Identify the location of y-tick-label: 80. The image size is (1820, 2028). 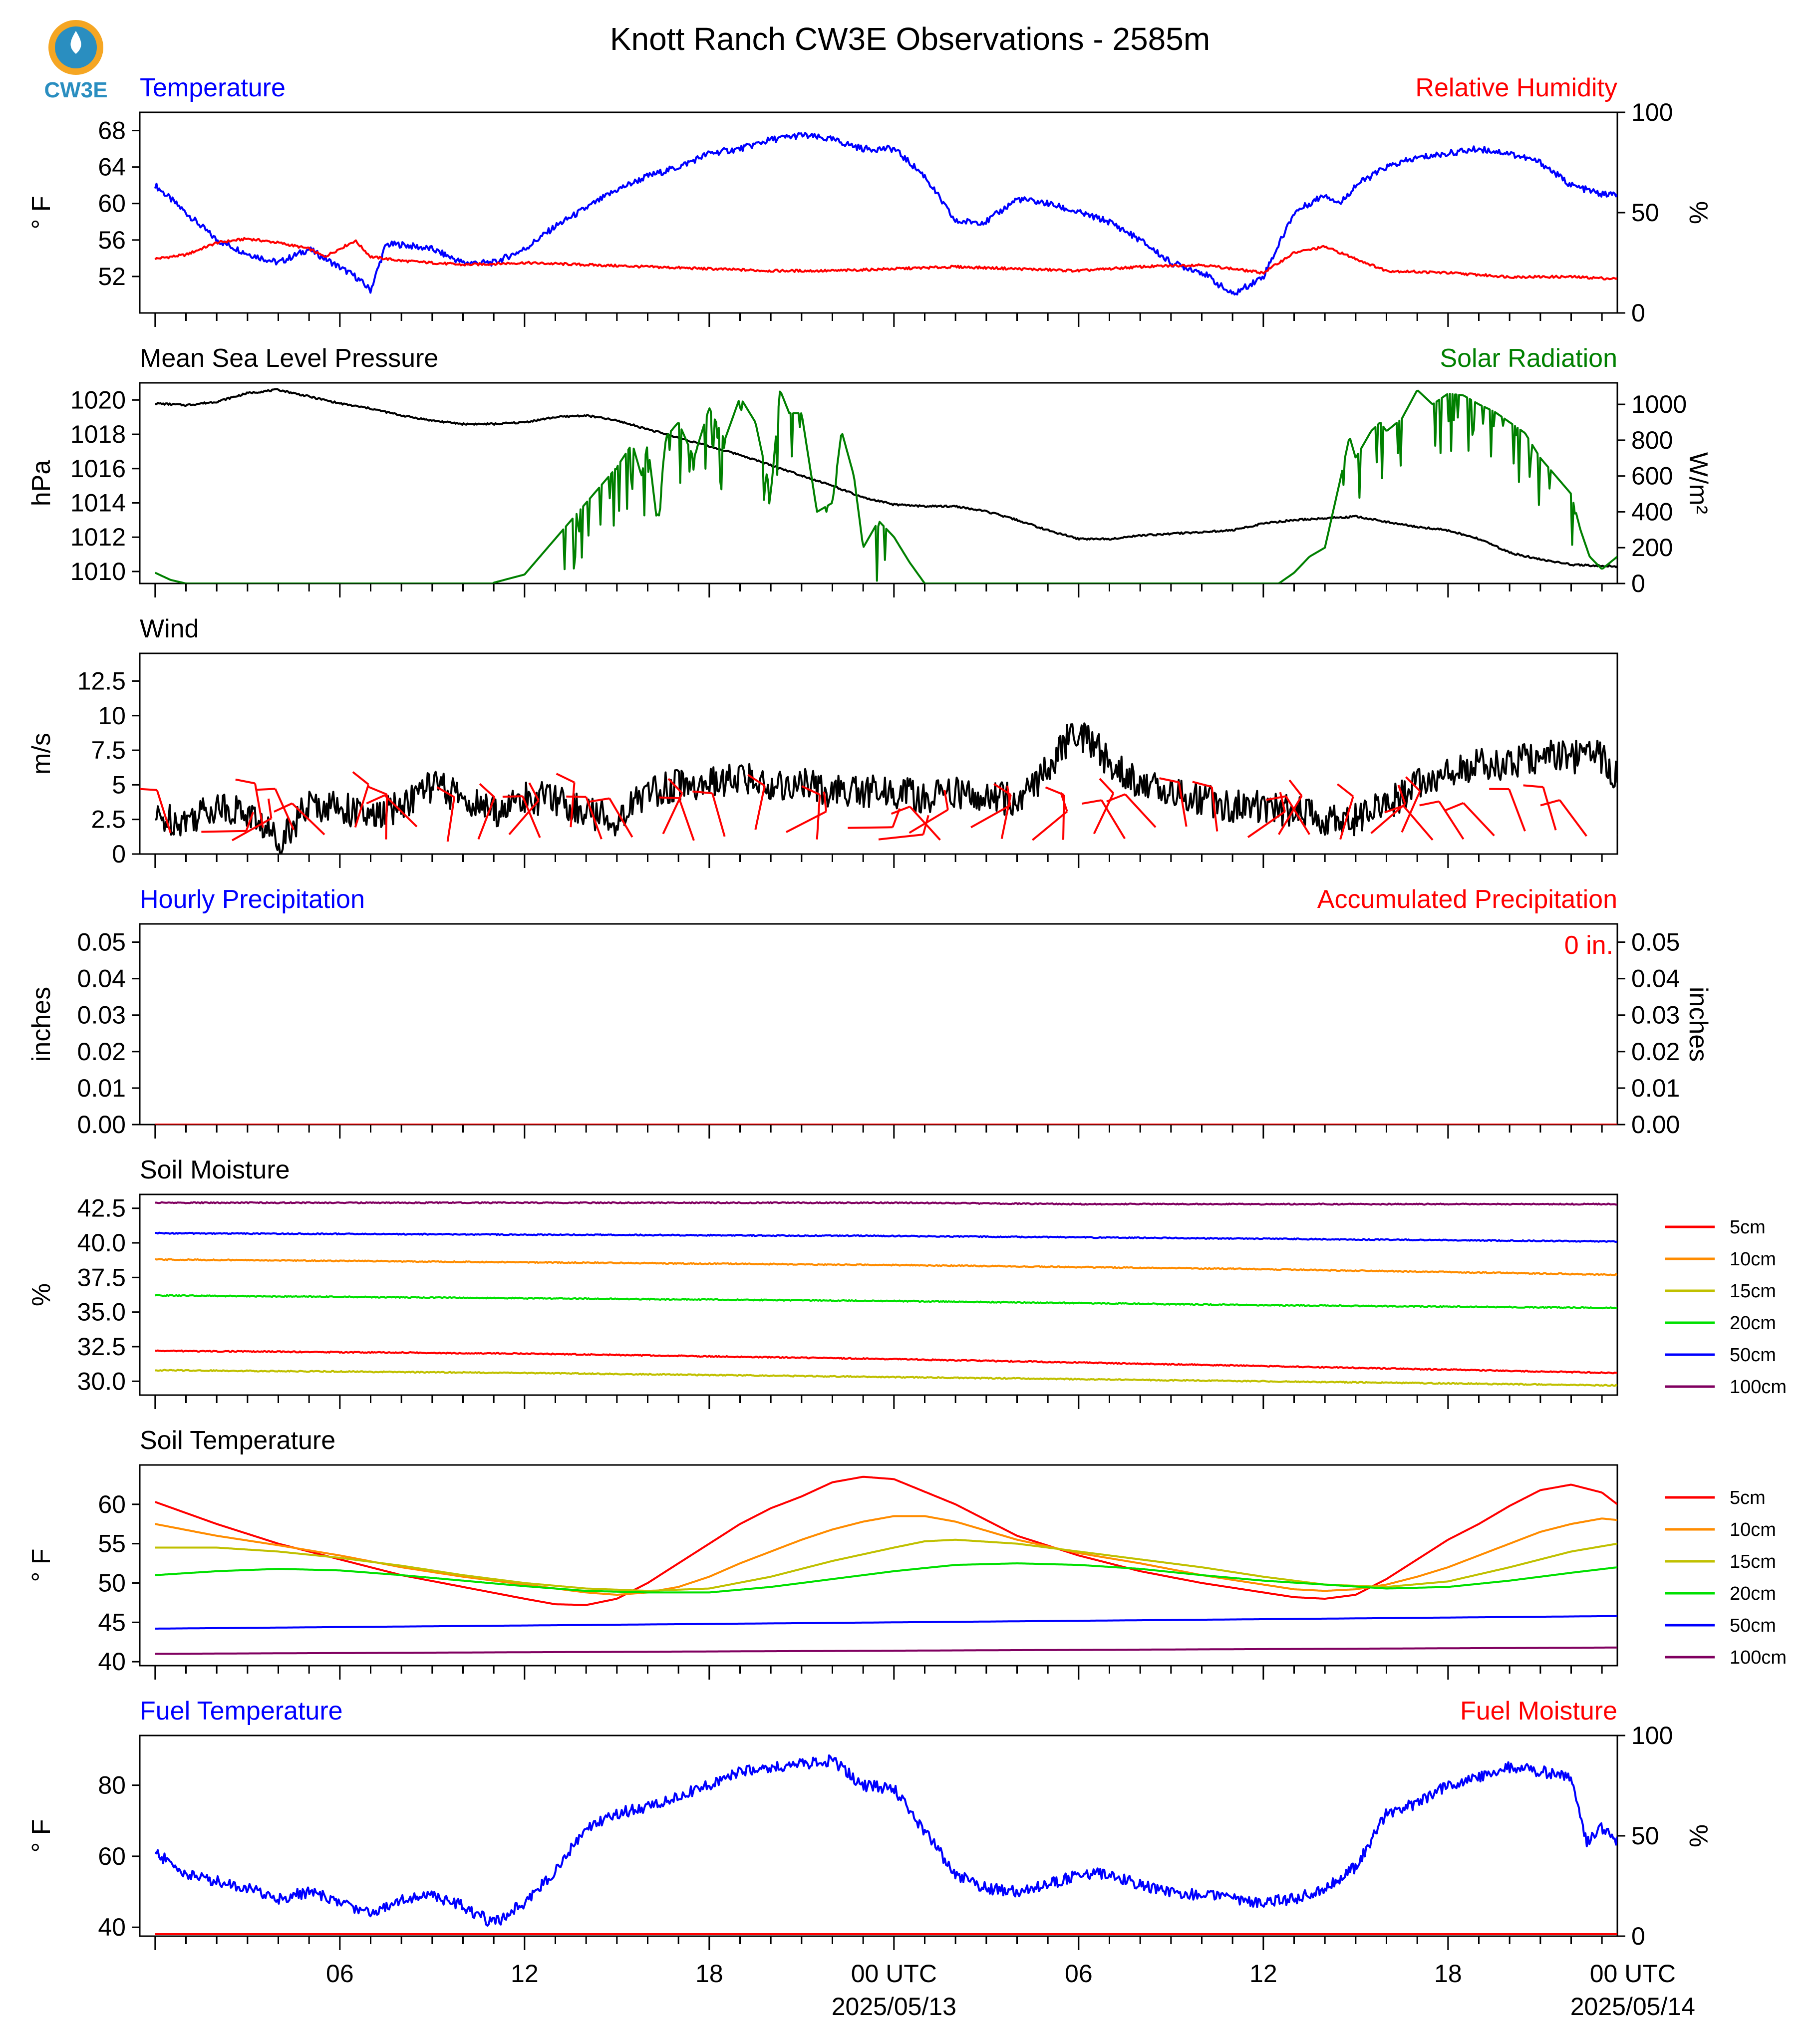
(112, 1785).